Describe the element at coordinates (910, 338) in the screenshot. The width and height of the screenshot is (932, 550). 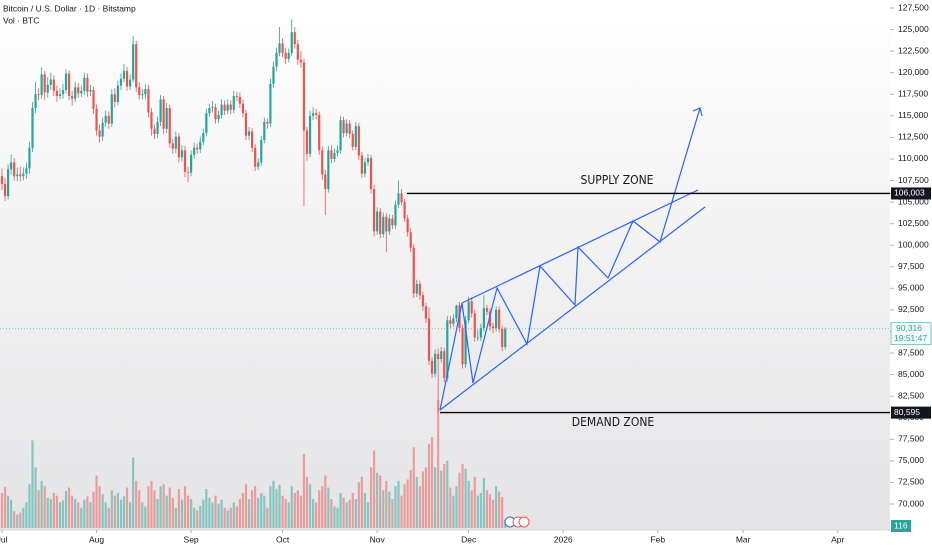
I see `countdown-label: 19:51:47` at that location.